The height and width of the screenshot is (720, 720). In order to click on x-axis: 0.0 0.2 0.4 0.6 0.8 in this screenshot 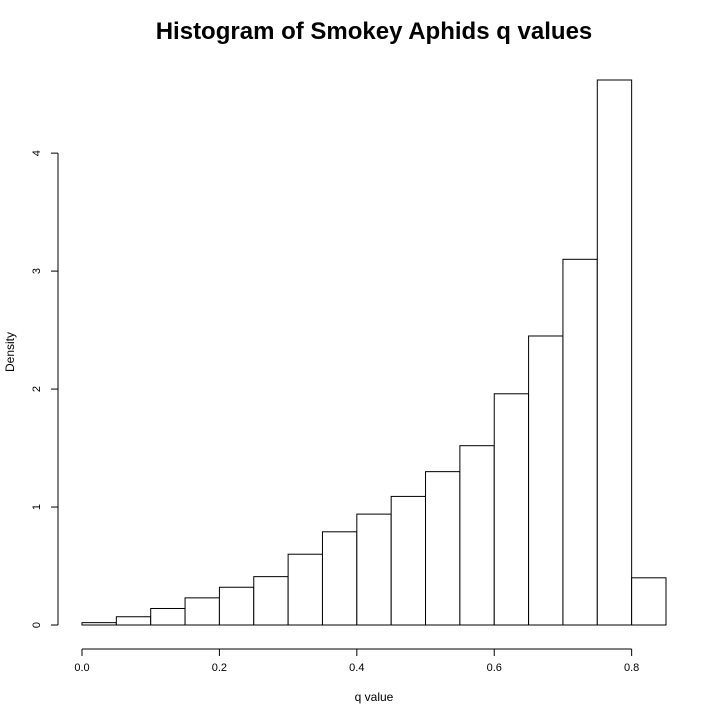, I will do `click(356, 661)`.